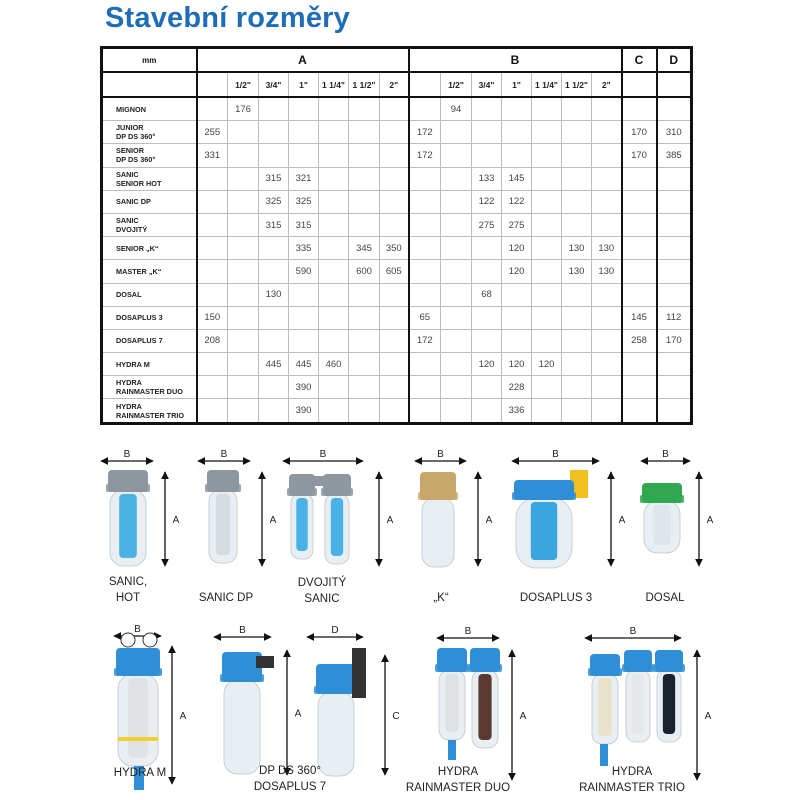 Image resolution: width=800 pixels, height=800 pixels. What do you see at coordinates (638, 387) in the screenshot?
I see `cell-c` at bounding box center [638, 387].